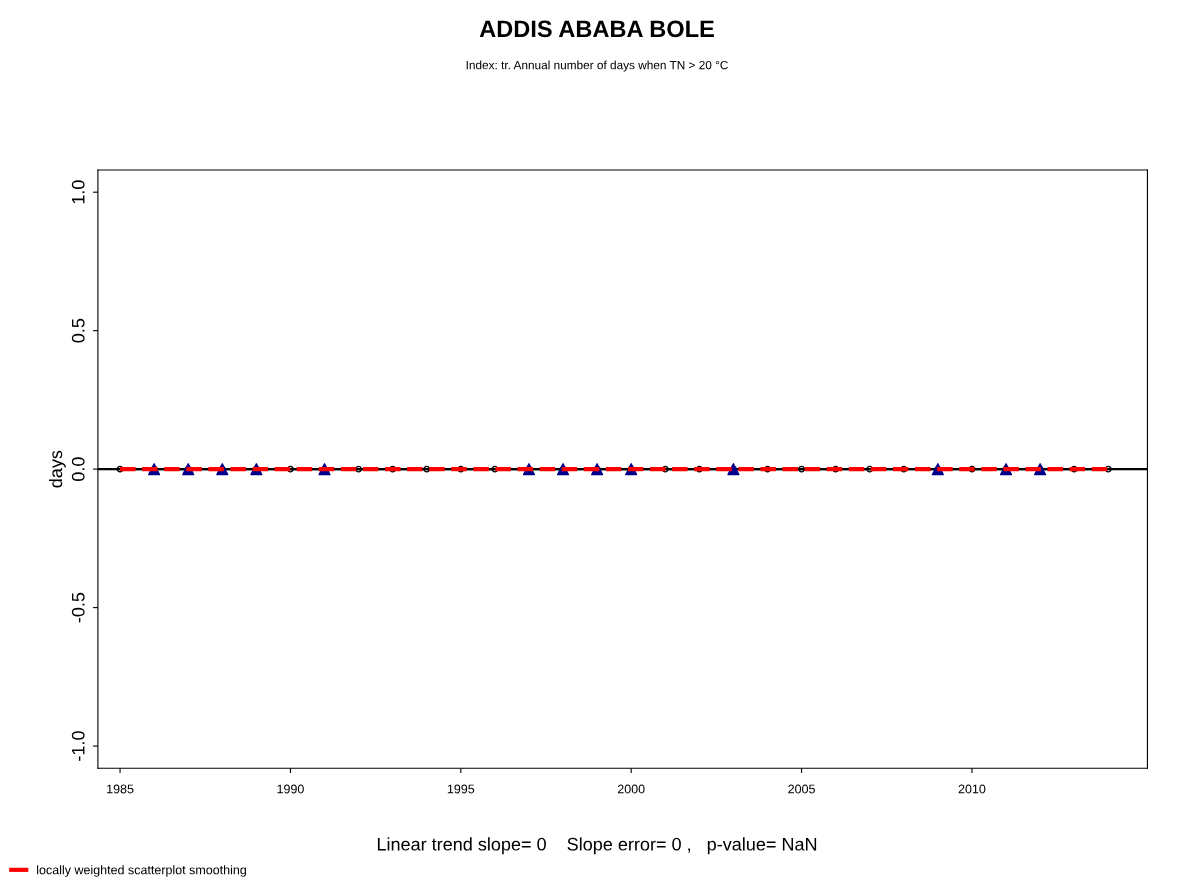  What do you see at coordinates (78, 469) in the screenshot?
I see `y-tick-label: 0.0` at bounding box center [78, 469].